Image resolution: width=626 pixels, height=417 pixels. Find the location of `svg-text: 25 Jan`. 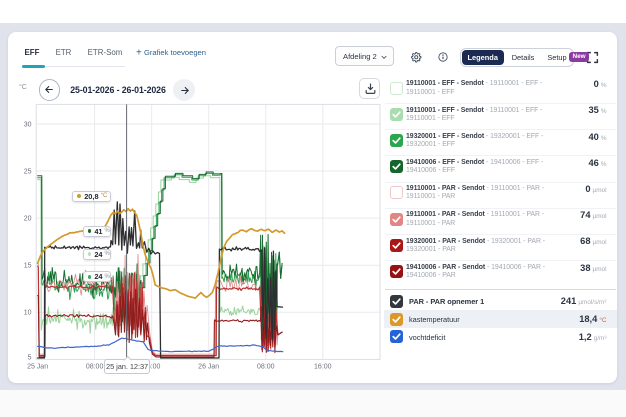

svg-text: 25 Jan is located at coordinates (37, 366).